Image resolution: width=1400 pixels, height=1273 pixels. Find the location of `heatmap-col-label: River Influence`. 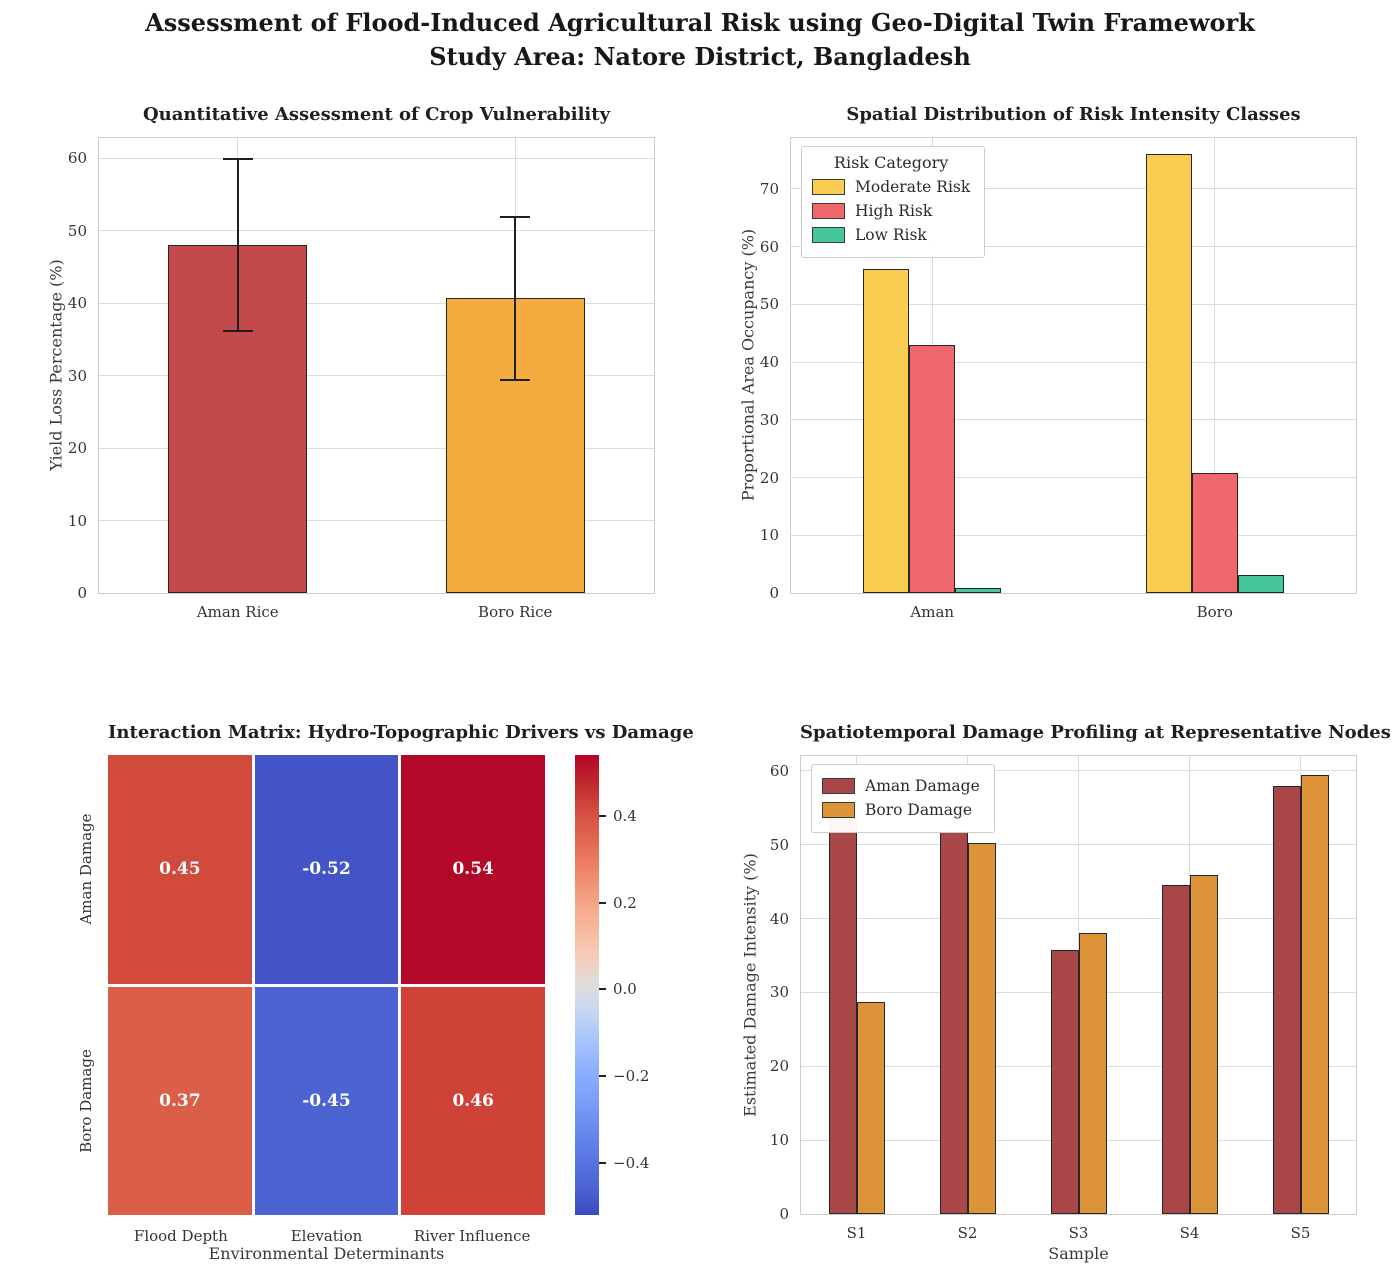

heatmap-col-label: River Influence is located at coordinates (472, 1236).